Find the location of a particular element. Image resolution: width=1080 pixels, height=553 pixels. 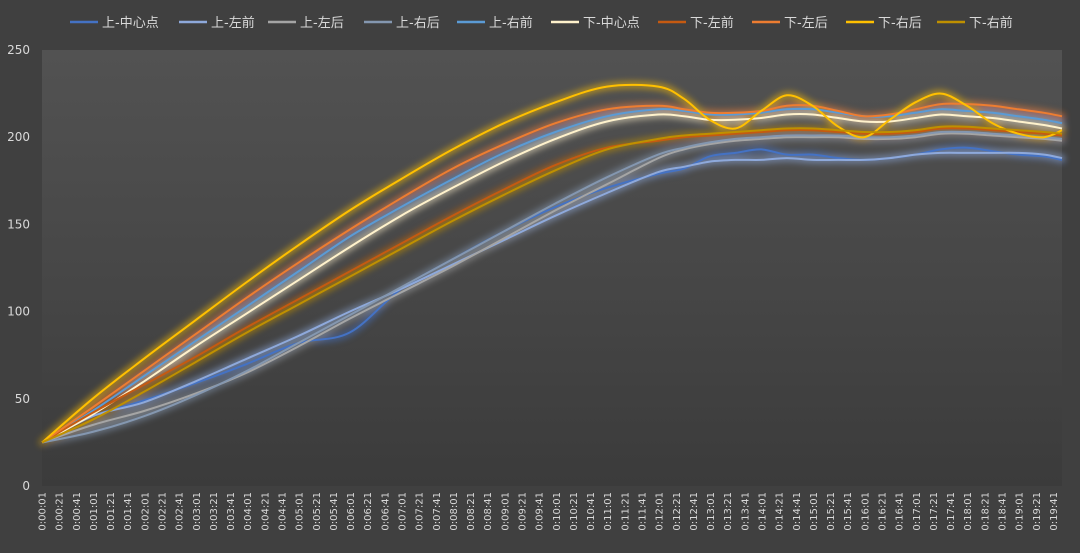

y-tick-label: 100 is located at coordinates (18, 312).